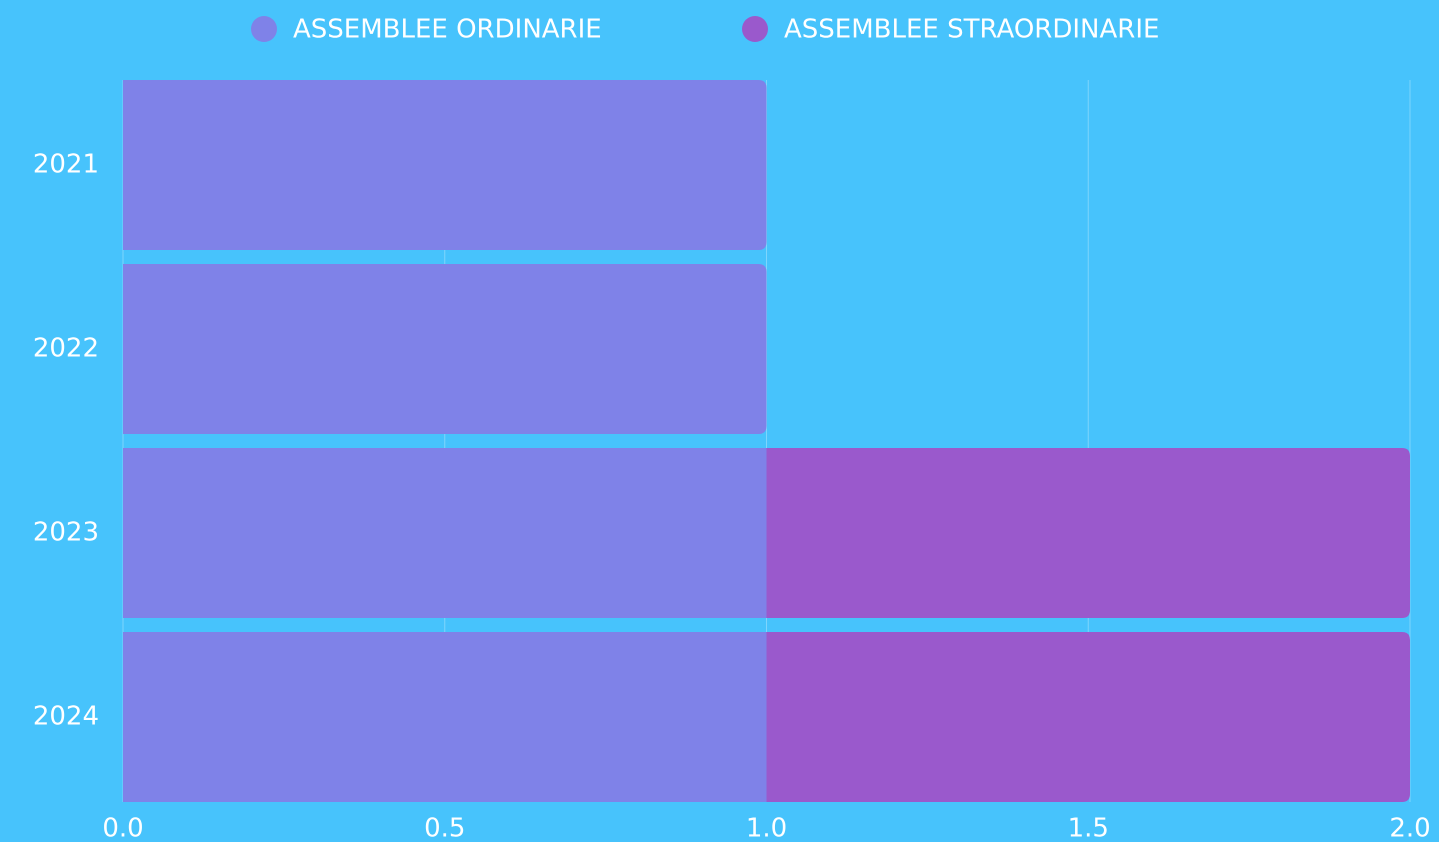  I want to click on y-tick-label: 2022, so click(66, 349).